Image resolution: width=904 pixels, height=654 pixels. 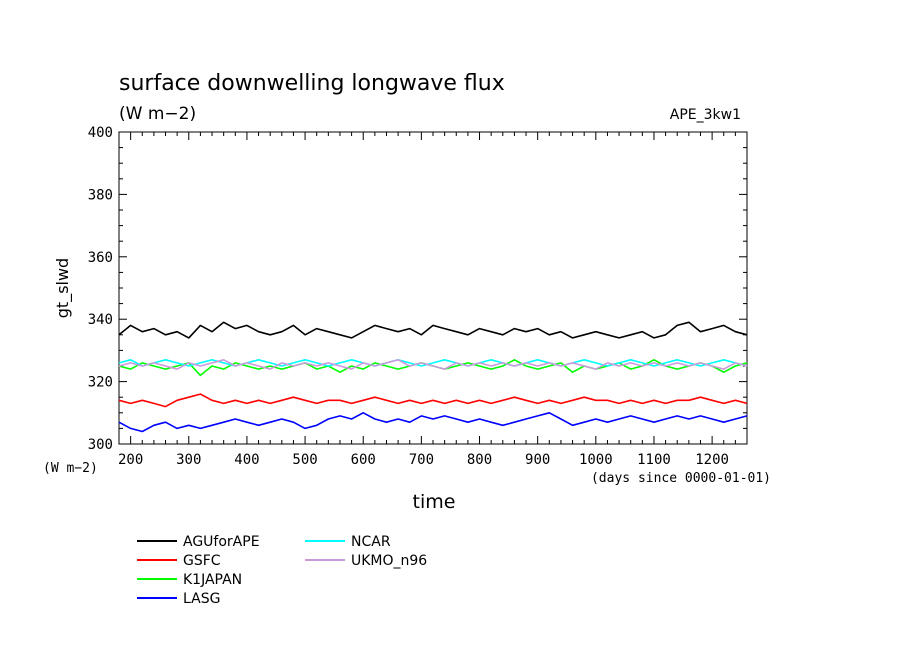 I want to click on x-tick-label: 200, so click(x=130, y=460).